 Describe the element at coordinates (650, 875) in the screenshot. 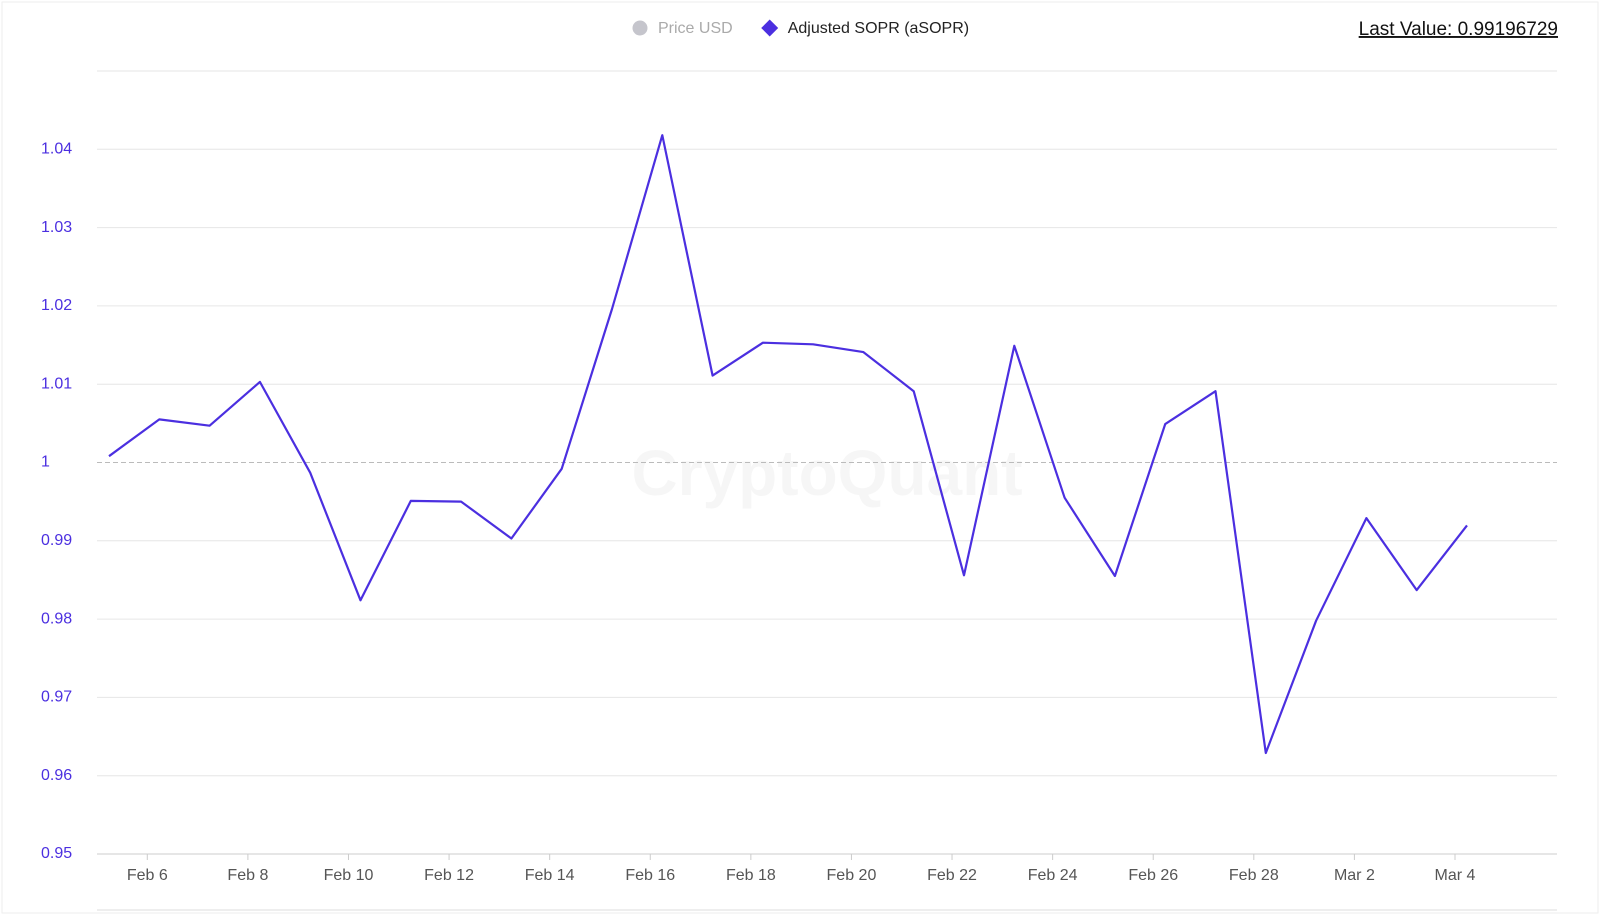

I see `x-tick-label: Feb 16` at that location.